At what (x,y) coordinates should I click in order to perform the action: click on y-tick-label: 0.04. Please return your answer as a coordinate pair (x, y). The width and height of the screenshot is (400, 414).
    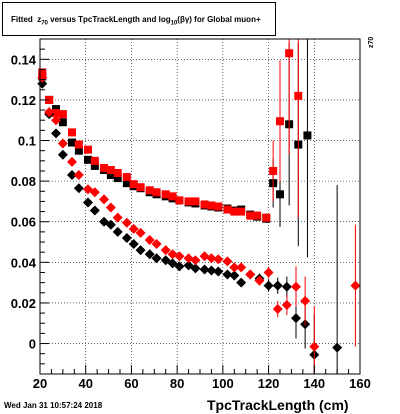
    Looking at the image, I should click on (24, 262).